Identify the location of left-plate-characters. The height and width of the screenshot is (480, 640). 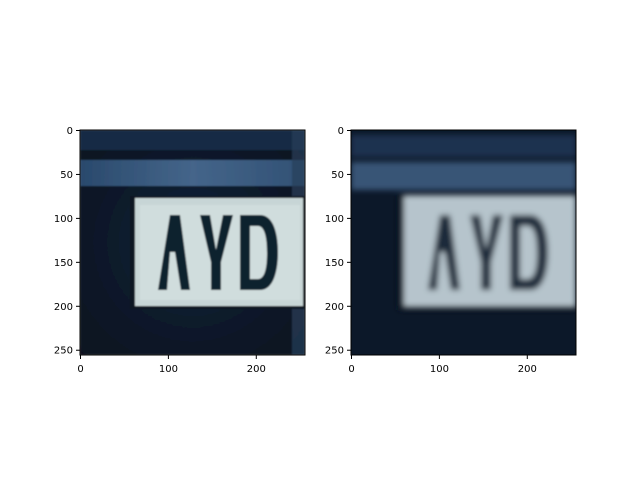
(218, 252).